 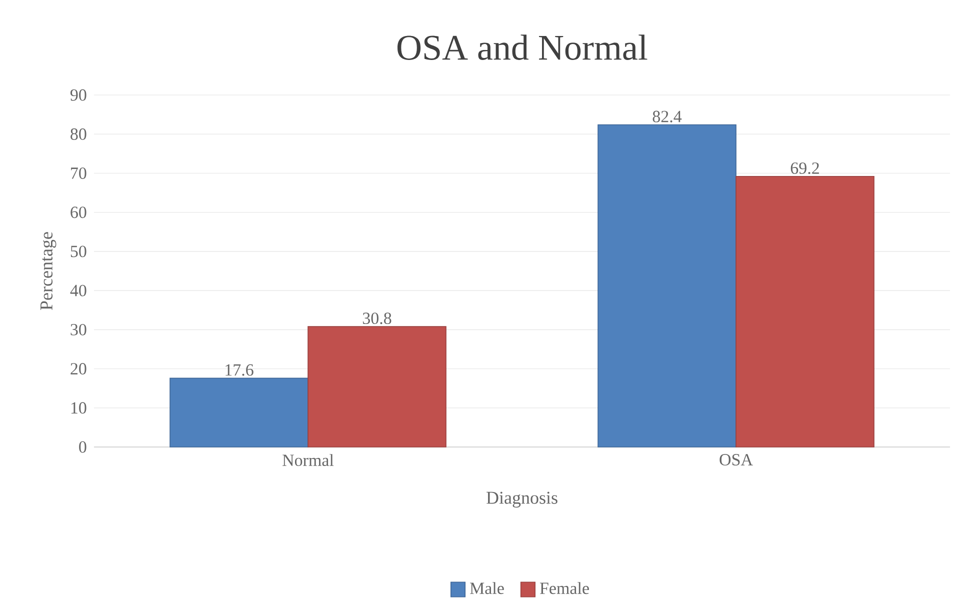 What do you see at coordinates (78, 408) in the screenshot?
I see `y-tick-label: 10` at bounding box center [78, 408].